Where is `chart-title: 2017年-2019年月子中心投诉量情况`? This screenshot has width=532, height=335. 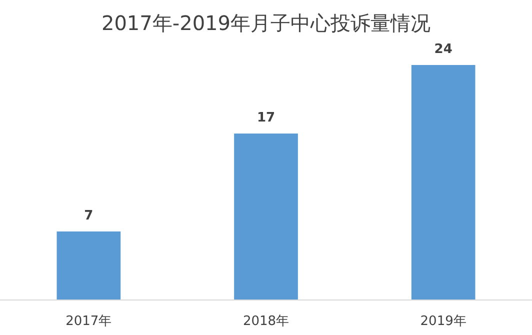 chart-title: 2017年-2019年月子中心投诉量情况 is located at coordinates (266, 23).